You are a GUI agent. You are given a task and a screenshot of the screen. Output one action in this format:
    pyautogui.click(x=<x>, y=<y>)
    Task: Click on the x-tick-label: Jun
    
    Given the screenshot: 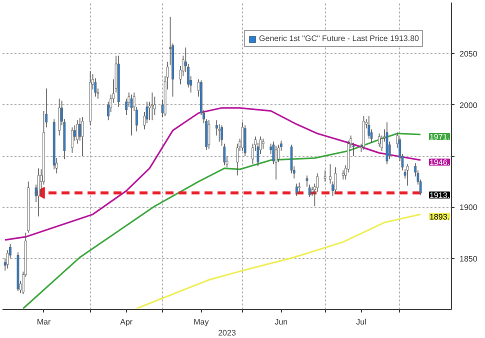 What is the action you would take?
    pyautogui.click(x=281, y=322)
    